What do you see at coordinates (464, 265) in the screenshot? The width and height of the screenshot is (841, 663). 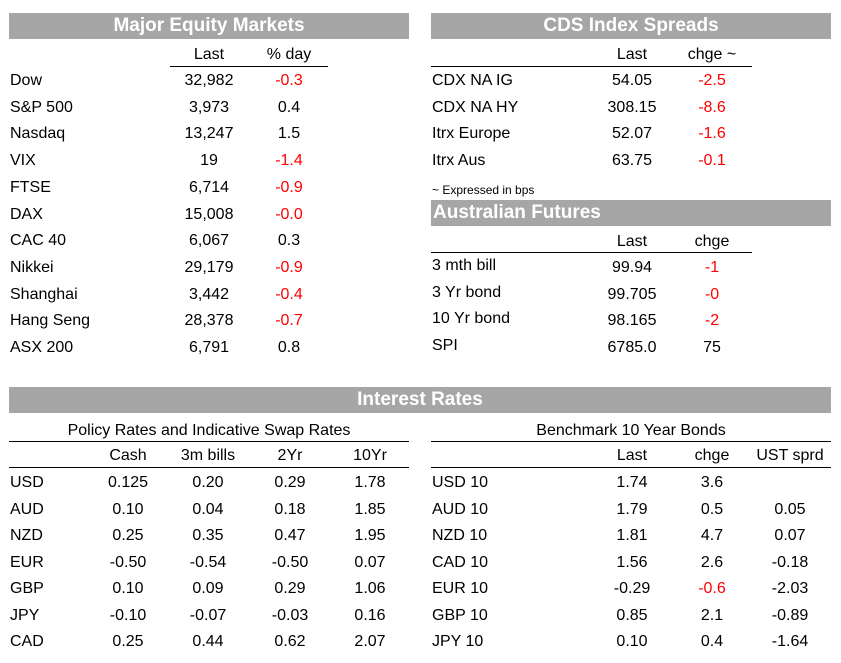 I see `futures-row-name: 3 mth bill` at bounding box center [464, 265].